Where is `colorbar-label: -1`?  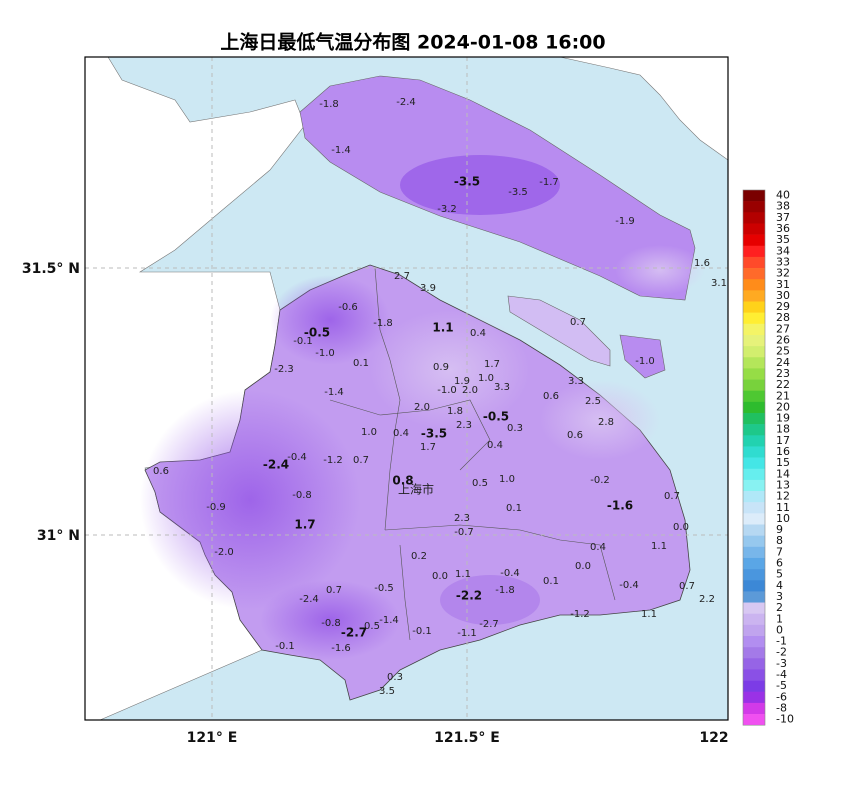
colorbar-label: -1 is located at coordinates (781, 641).